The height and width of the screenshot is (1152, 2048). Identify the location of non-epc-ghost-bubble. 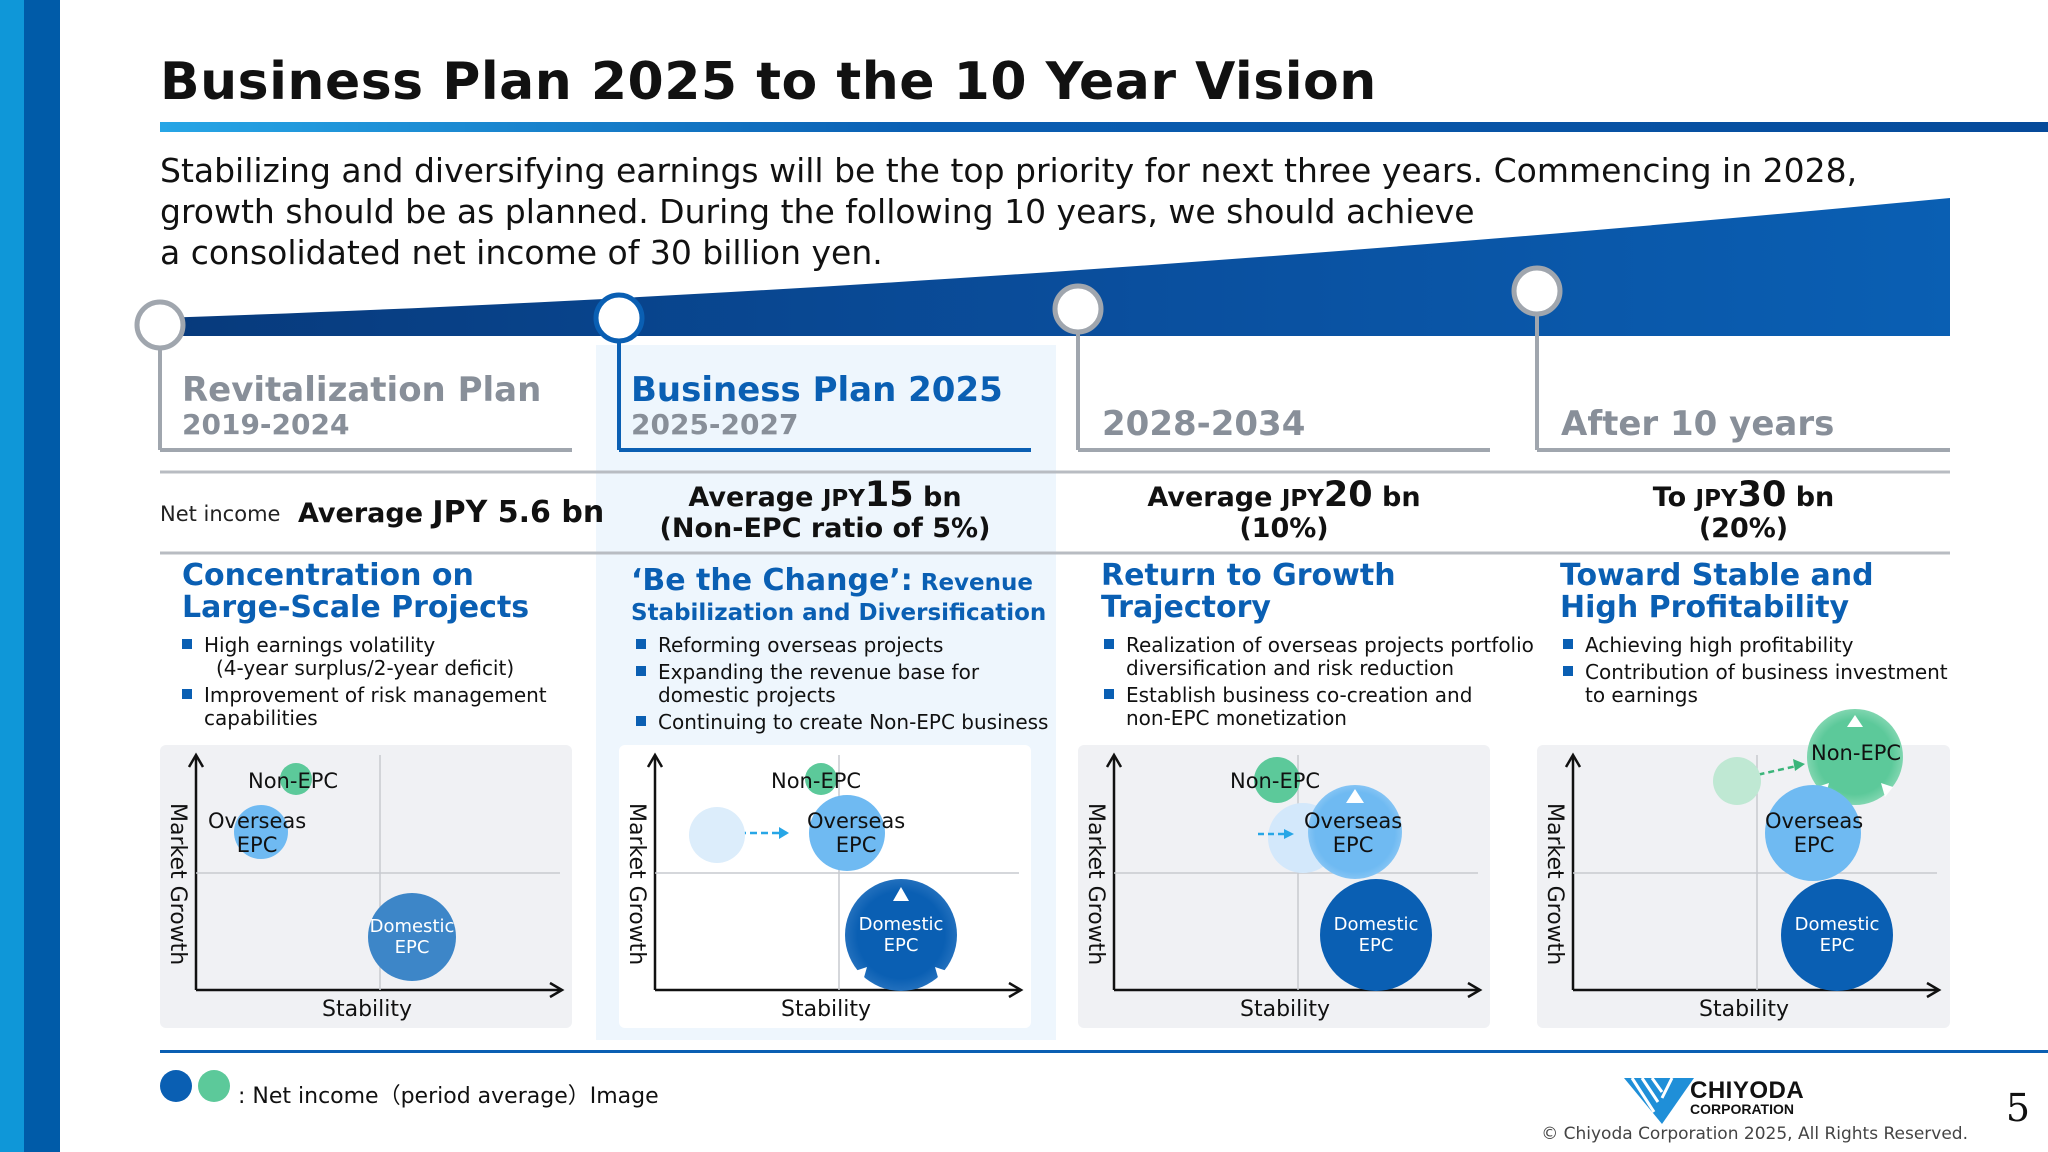
(1737, 781).